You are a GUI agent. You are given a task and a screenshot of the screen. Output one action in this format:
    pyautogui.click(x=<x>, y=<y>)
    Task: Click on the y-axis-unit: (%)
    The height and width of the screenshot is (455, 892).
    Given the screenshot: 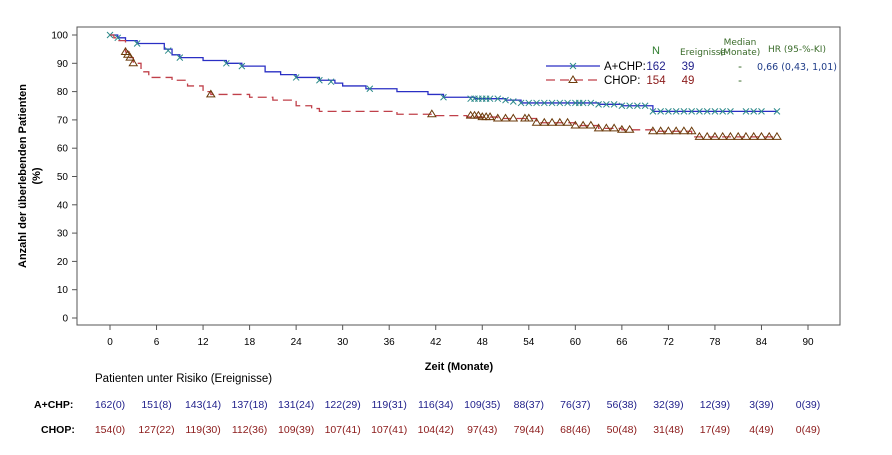 What is the action you would take?
    pyautogui.click(x=37, y=175)
    